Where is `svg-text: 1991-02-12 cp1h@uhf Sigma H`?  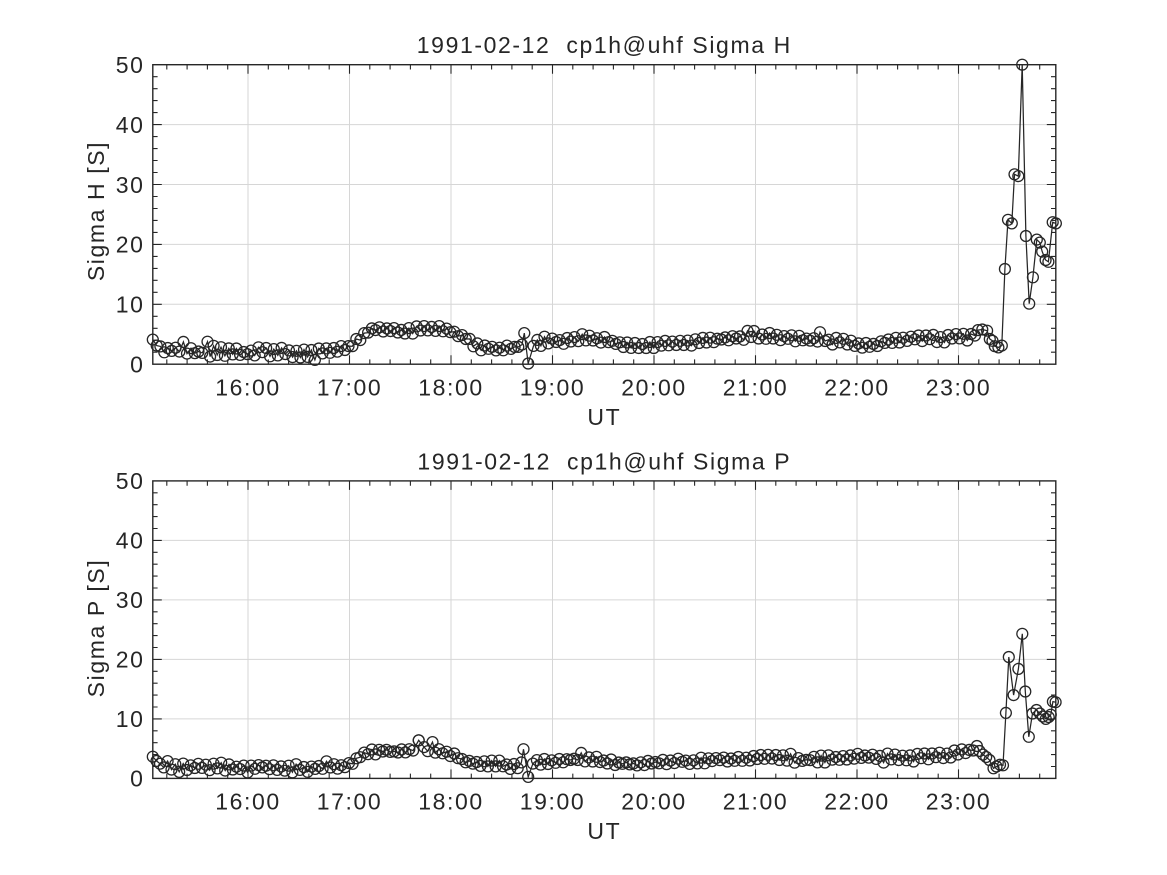
svg-text: 1991-02-12 cp1h@uhf Sigma H is located at coordinates (604, 45).